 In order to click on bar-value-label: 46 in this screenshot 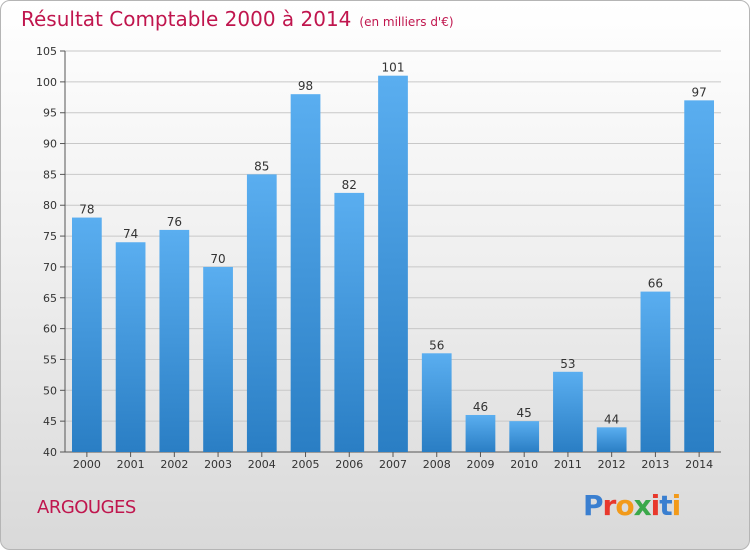, I will do `click(480, 407)`.